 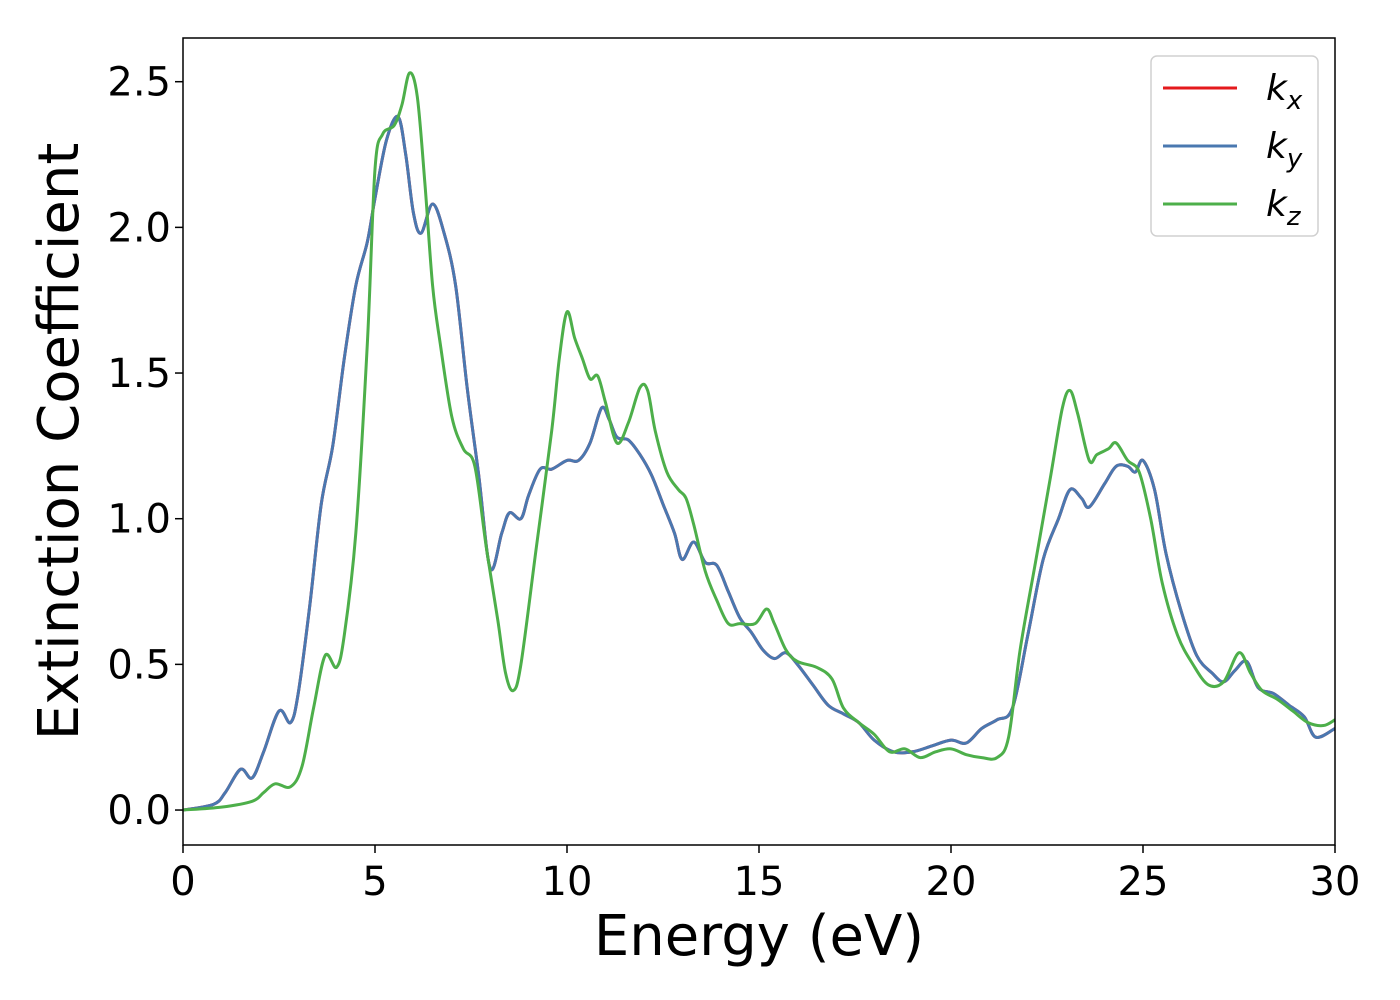 I want to click on x-tick-label: 30, so click(x=1335, y=882).